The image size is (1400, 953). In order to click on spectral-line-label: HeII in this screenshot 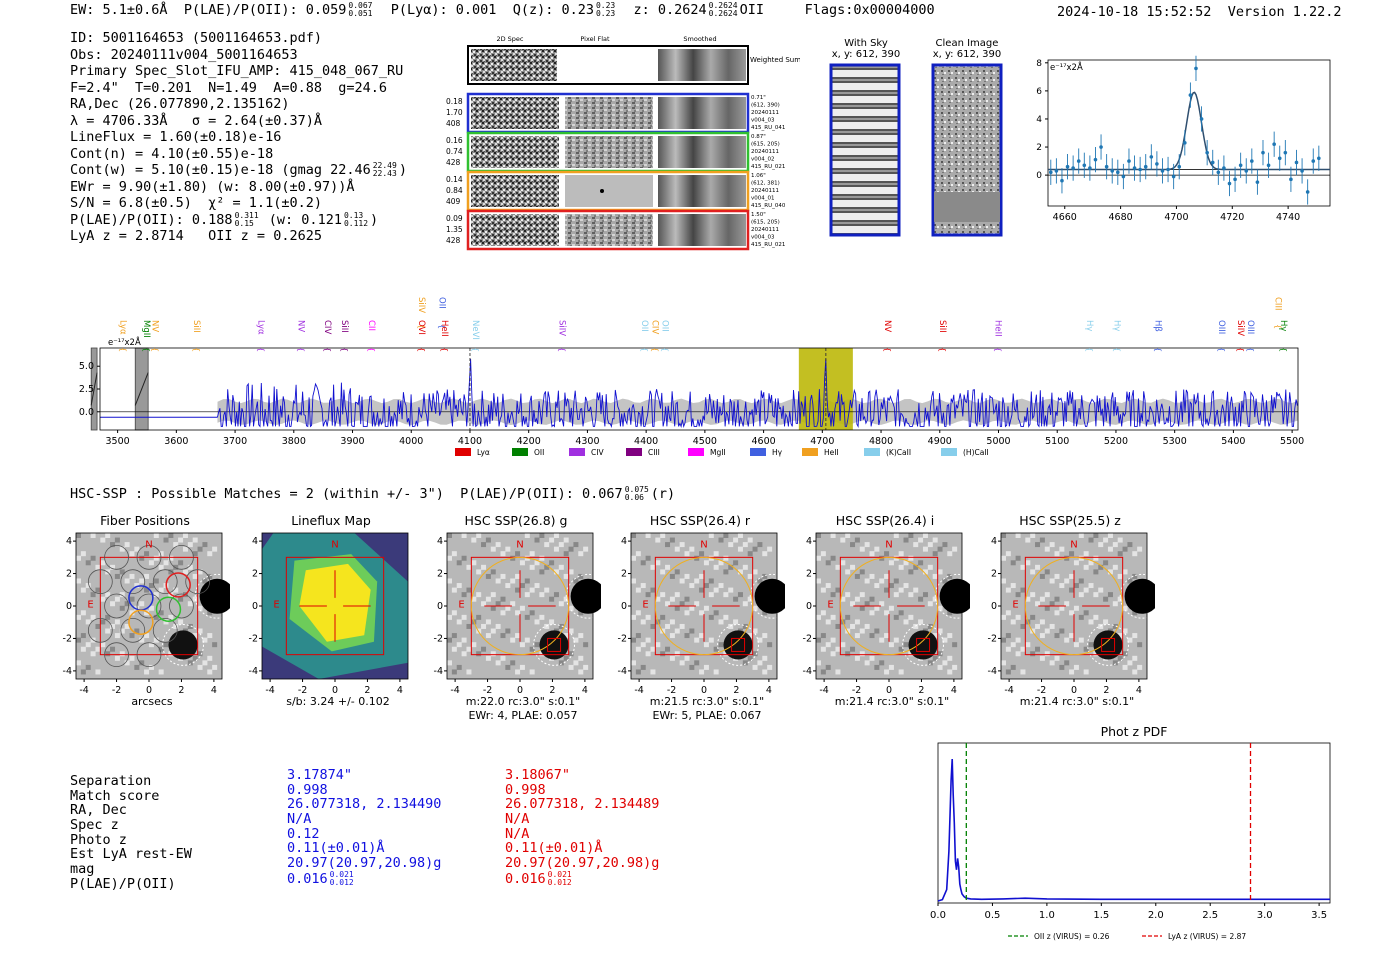, I will do `click(998, 328)`.